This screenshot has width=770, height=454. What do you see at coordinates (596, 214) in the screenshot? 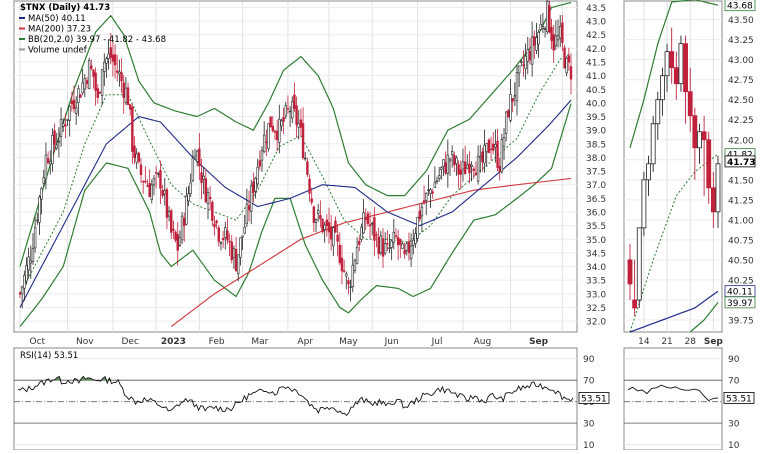
I see `y-tick-label: 36.0` at bounding box center [596, 214].